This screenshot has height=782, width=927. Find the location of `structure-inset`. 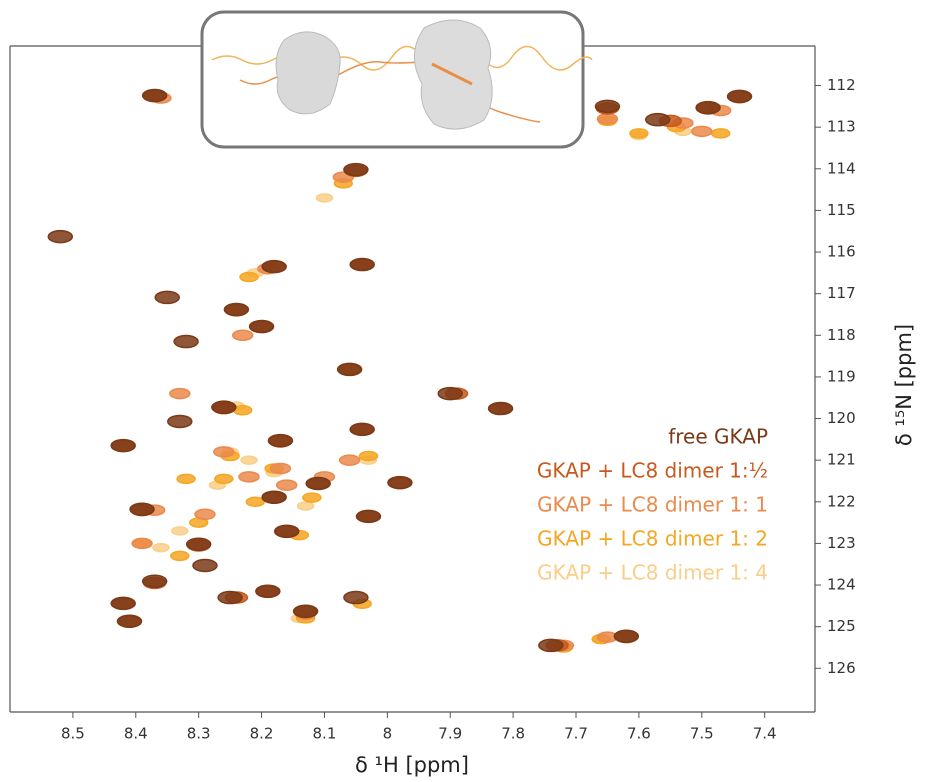

structure-inset is located at coordinates (396, 79).